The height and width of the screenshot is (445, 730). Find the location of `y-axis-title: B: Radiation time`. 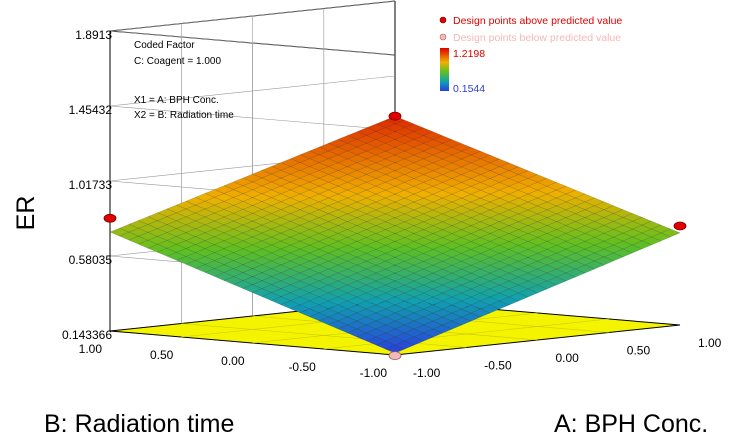

y-axis-title: B: Radiation time is located at coordinates (139, 424).